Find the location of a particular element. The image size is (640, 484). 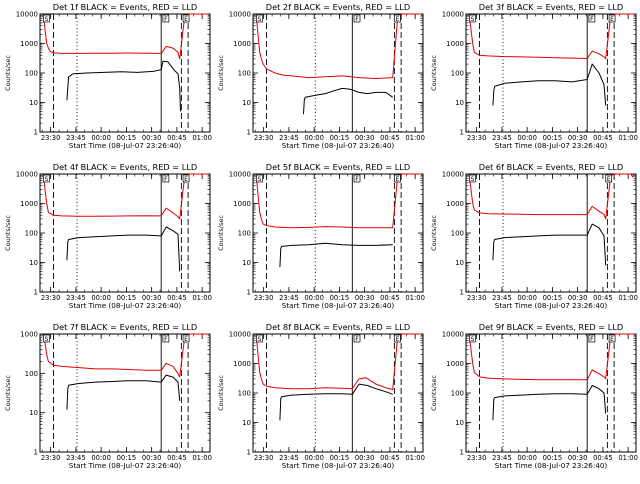

chart-title: Det 4f BLACK = Events, RED = LLD is located at coordinates (125, 167).